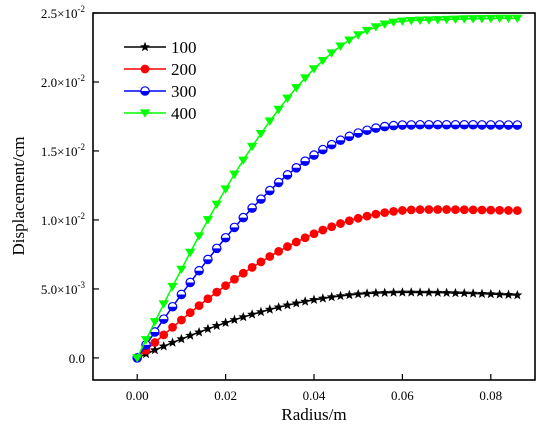 The width and height of the screenshot is (550, 437). What do you see at coordinates (59, 82) in the screenshot?
I see `y-tick-mantissa: 2.0×10` at bounding box center [59, 82].